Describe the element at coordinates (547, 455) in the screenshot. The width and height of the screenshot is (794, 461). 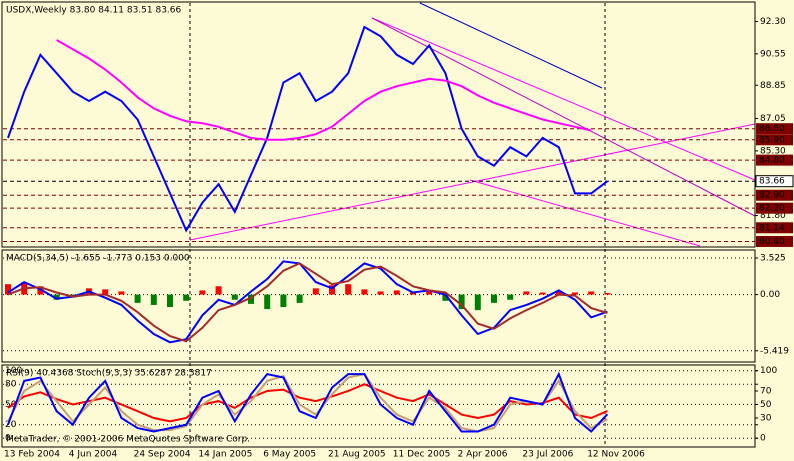
I see `x-tick-label: 23 Jul 2006` at that location.